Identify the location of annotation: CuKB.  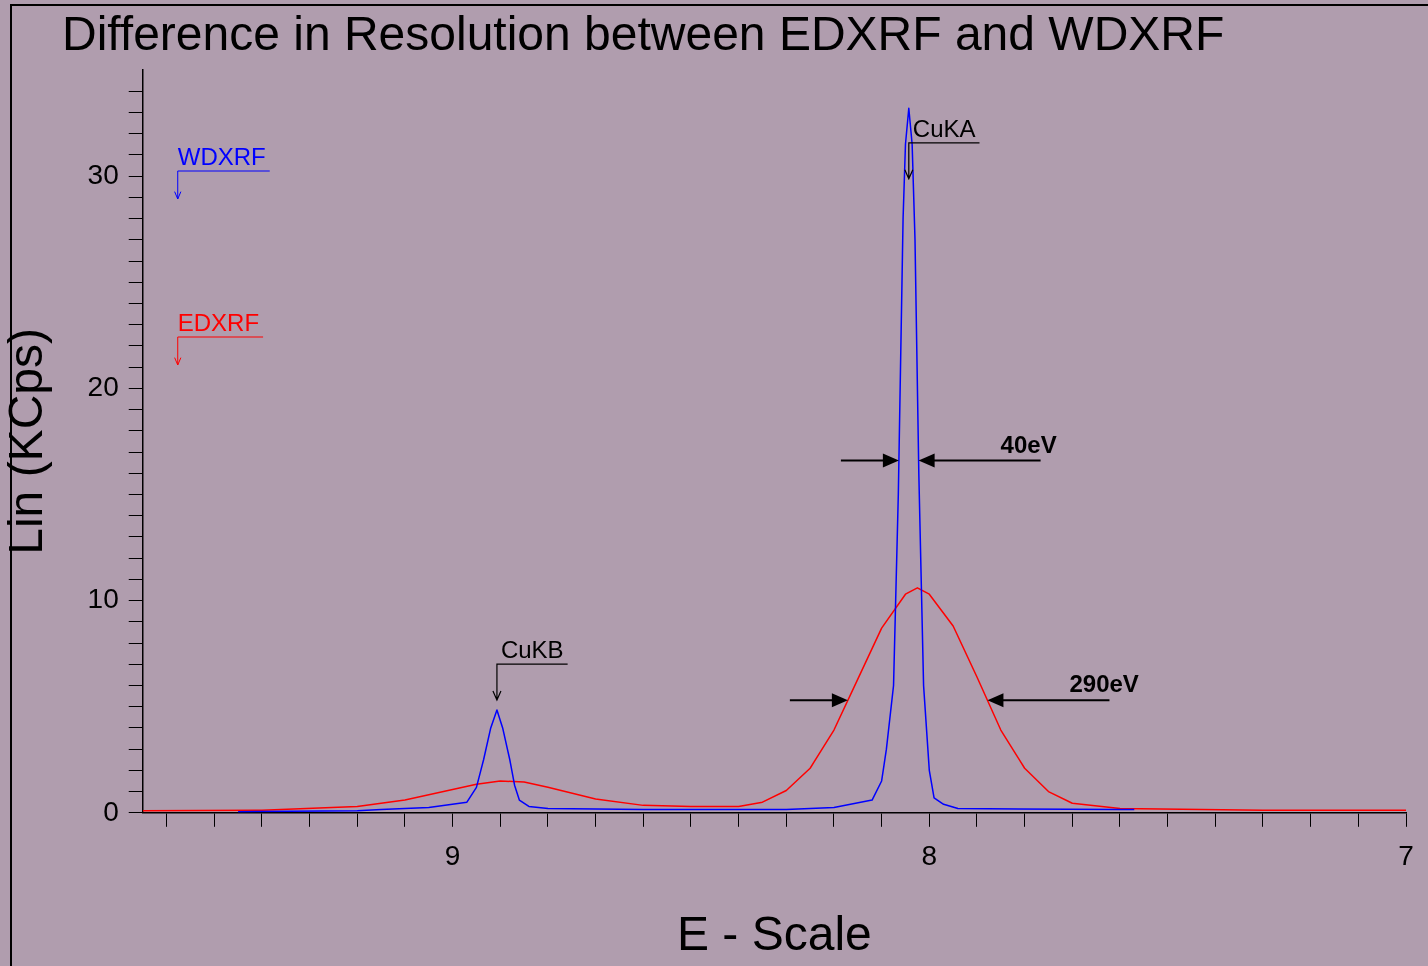
(532, 650).